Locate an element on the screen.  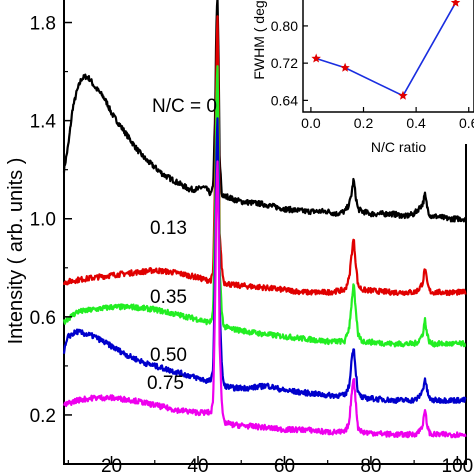
inset-axis-tick-labels: 0.0 0.2 0.4 0.6 0.64 0.72 0.80 is located at coordinates (372, 74).